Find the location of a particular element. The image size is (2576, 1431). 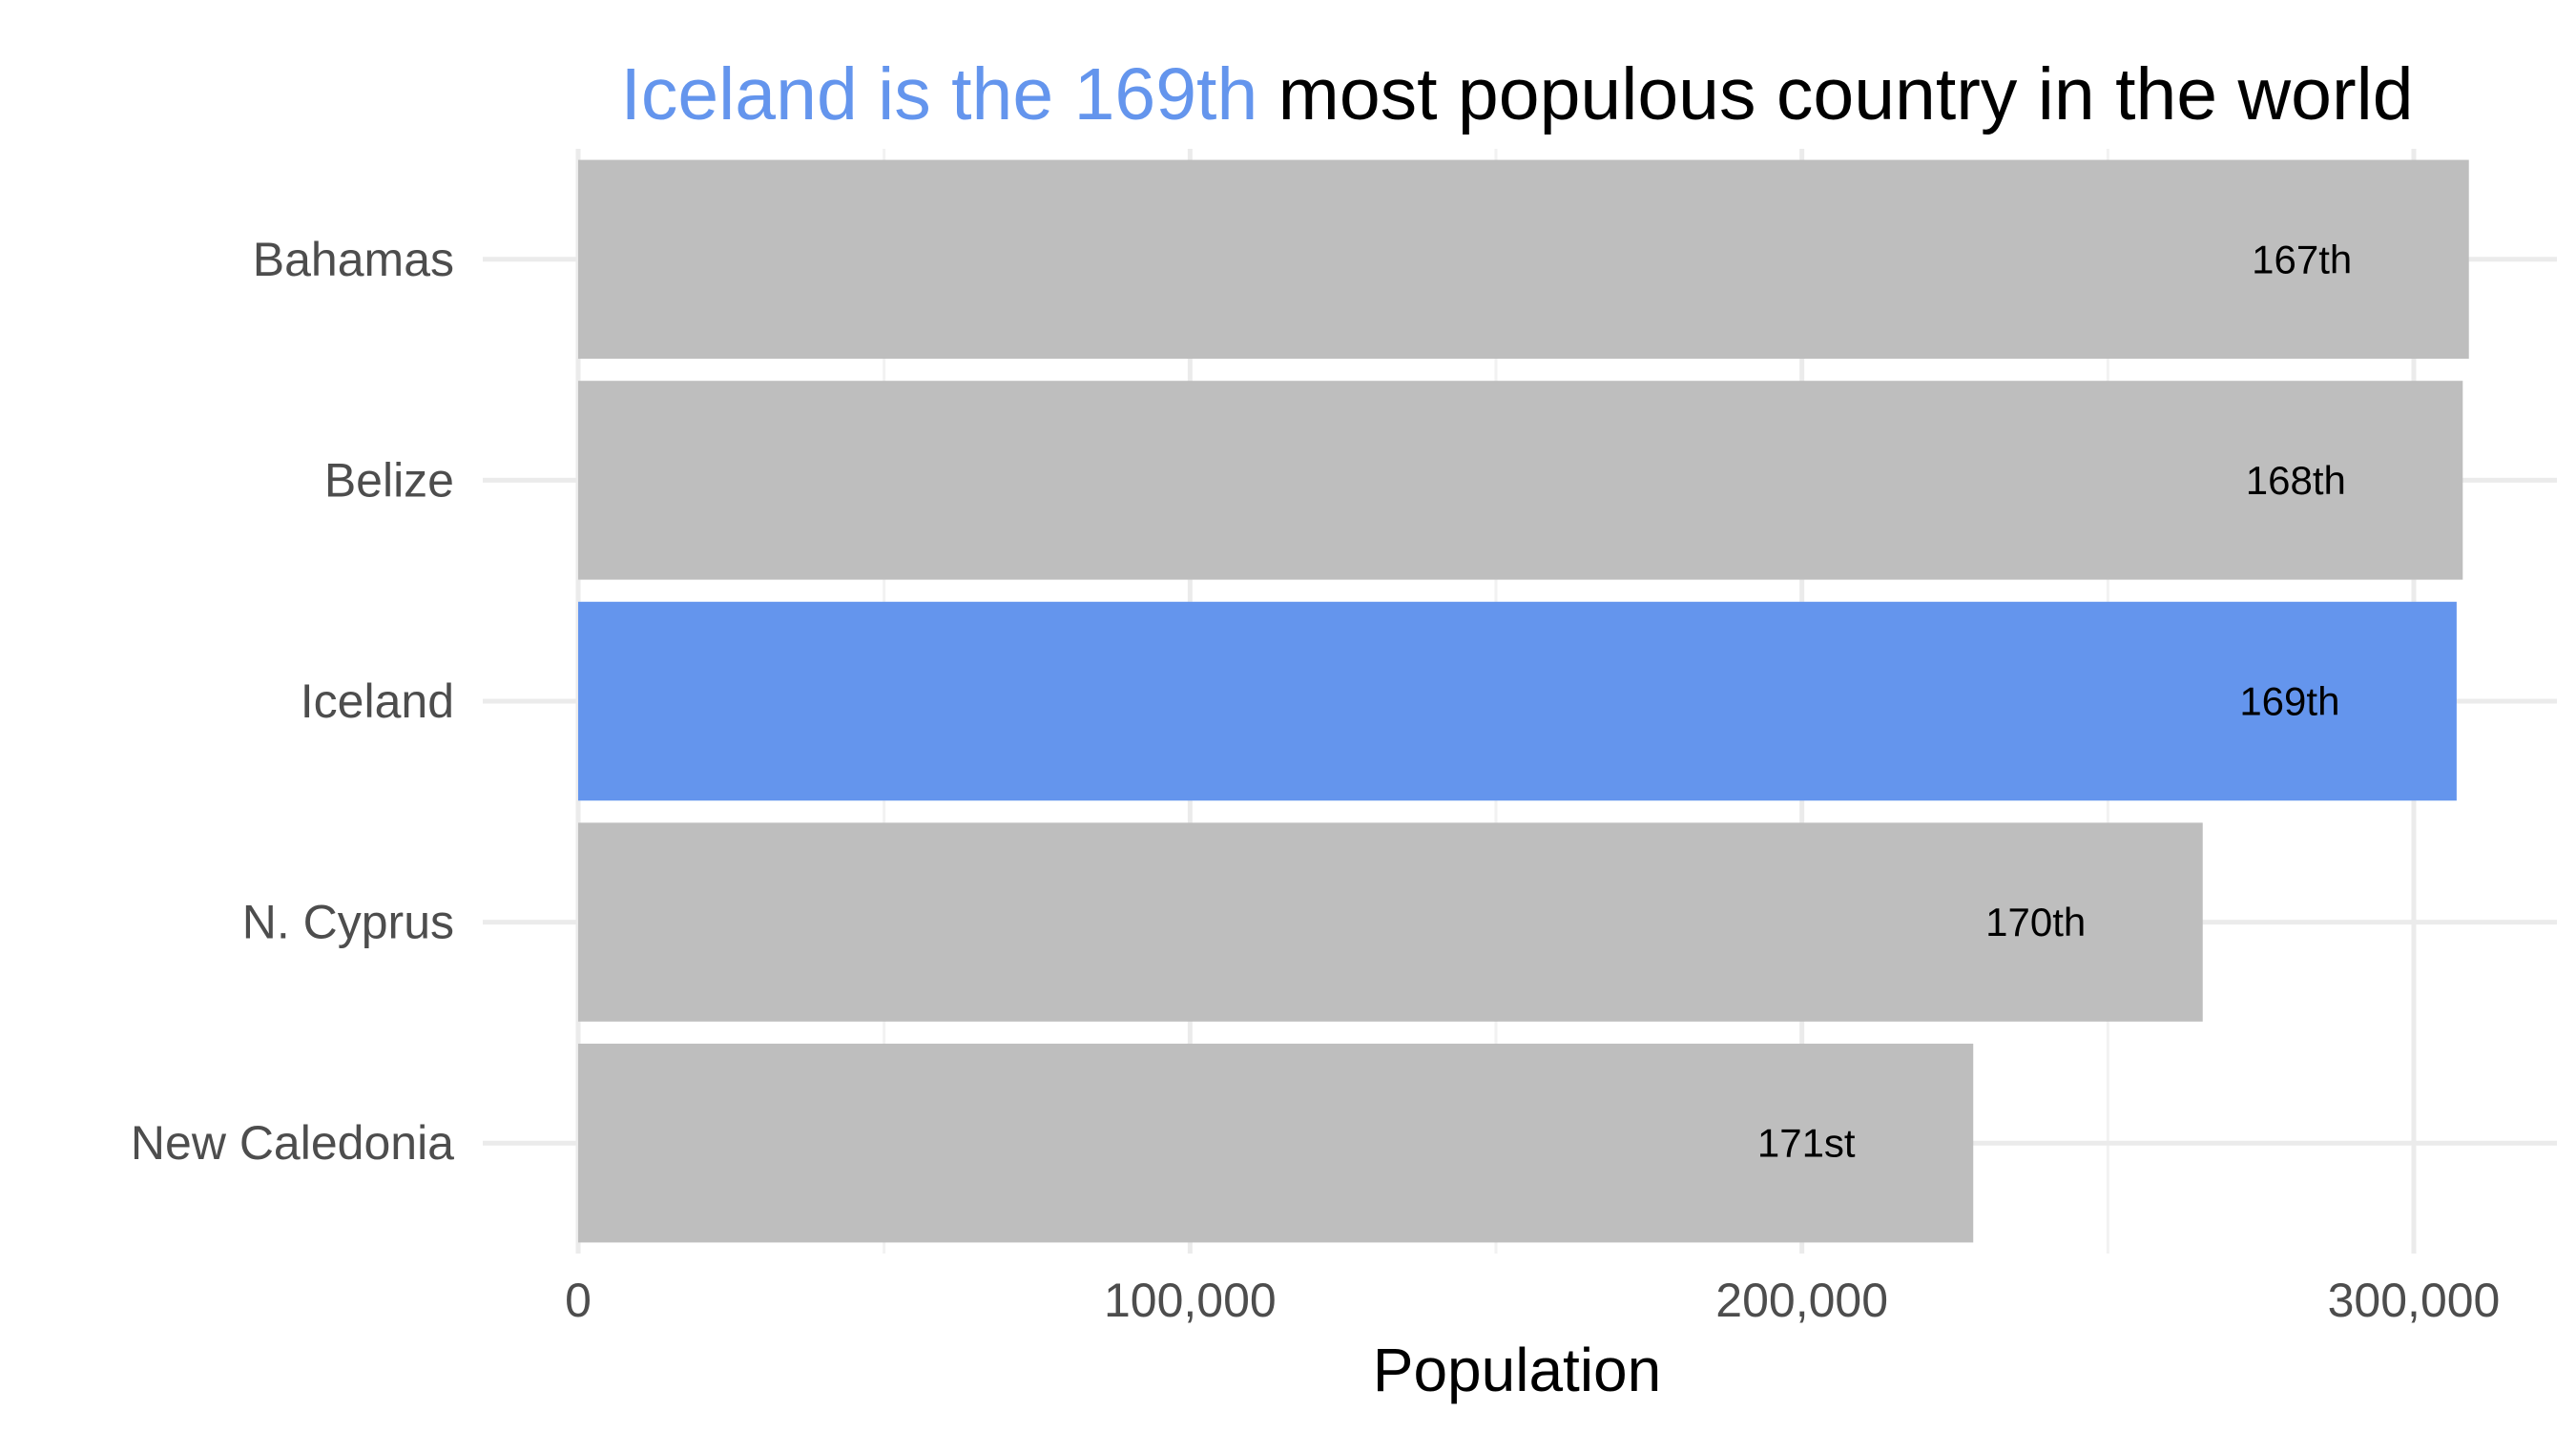

x-axis-tick-label: 0 is located at coordinates (578, 1301).